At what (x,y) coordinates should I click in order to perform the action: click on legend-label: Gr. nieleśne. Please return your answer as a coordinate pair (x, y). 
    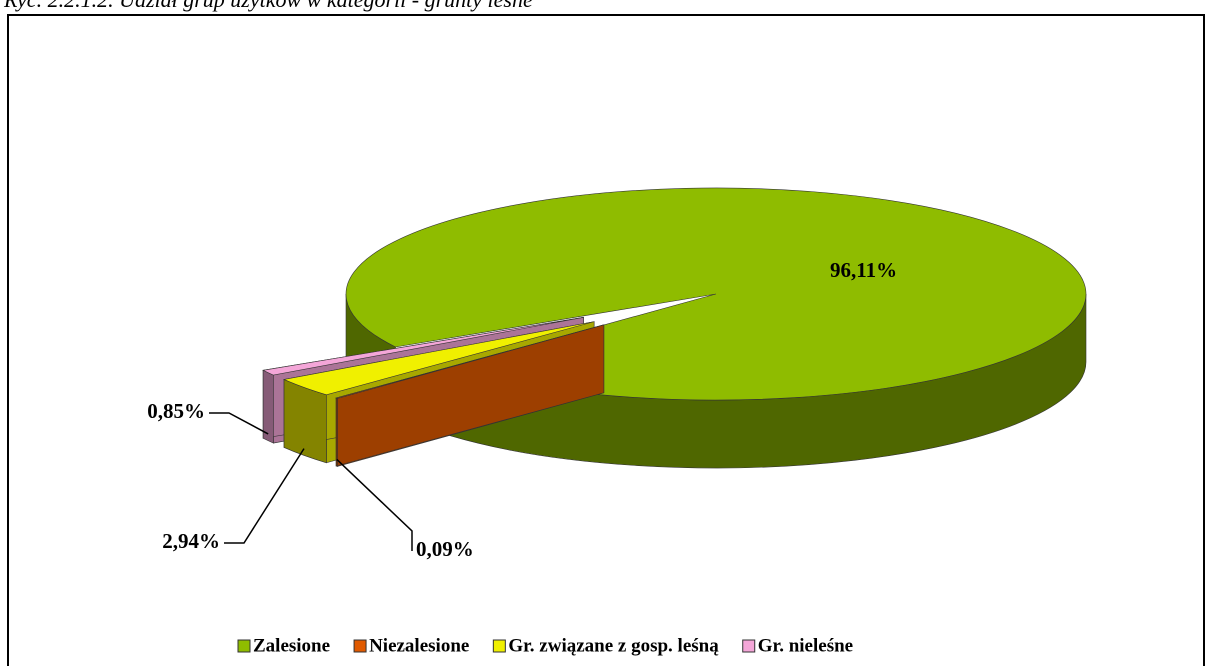
    Looking at the image, I should click on (805, 645).